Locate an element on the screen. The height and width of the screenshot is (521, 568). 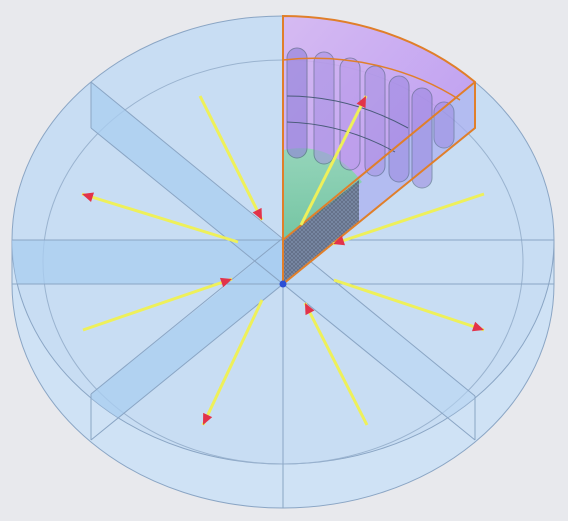
sector-inner-region is located at coordinates (322, 194).